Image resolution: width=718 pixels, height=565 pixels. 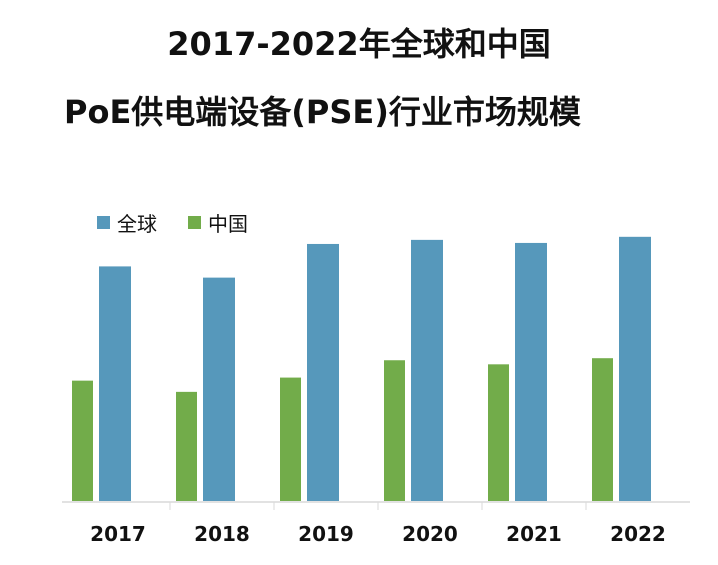 I want to click on x-tick-label-2017: 2017, so click(x=118, y=534).